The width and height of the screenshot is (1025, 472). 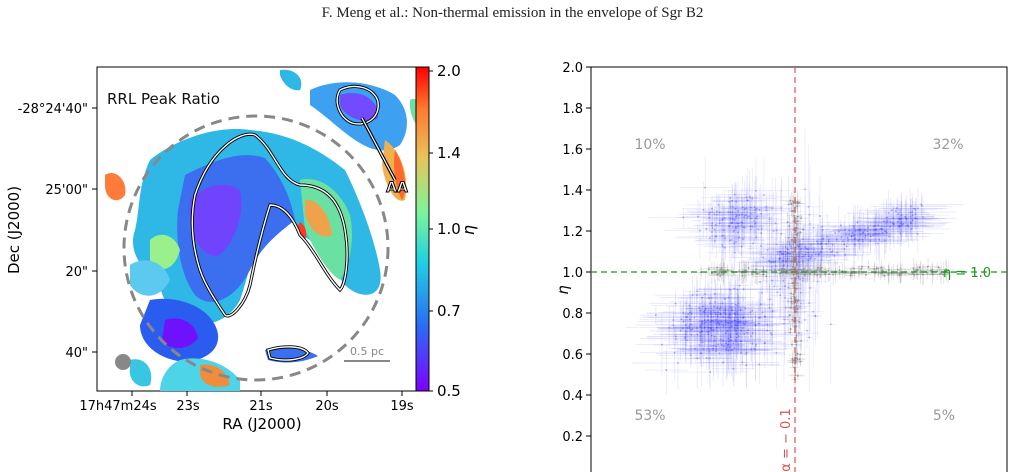 What do you see at coordinates (649, 145) in the screenshot?
I see `quadrant-label-top-left: 10%` at bounding box center [649, 145].